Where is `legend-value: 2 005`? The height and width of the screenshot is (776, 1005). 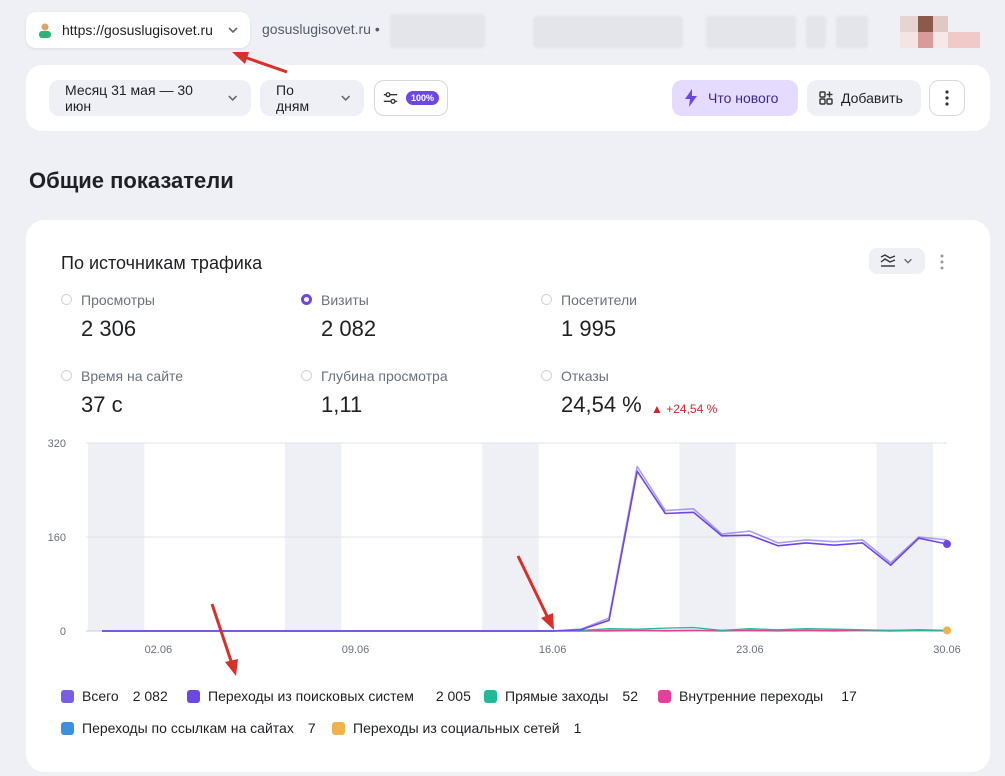 legend-value: 2 005 is located at coordinates (453, 696).